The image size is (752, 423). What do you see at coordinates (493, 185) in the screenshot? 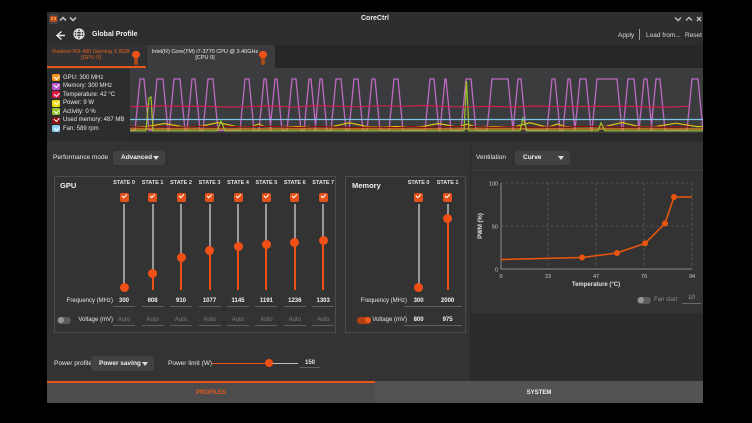
I see `svg-text: 100` at bounding box center [493, 185].